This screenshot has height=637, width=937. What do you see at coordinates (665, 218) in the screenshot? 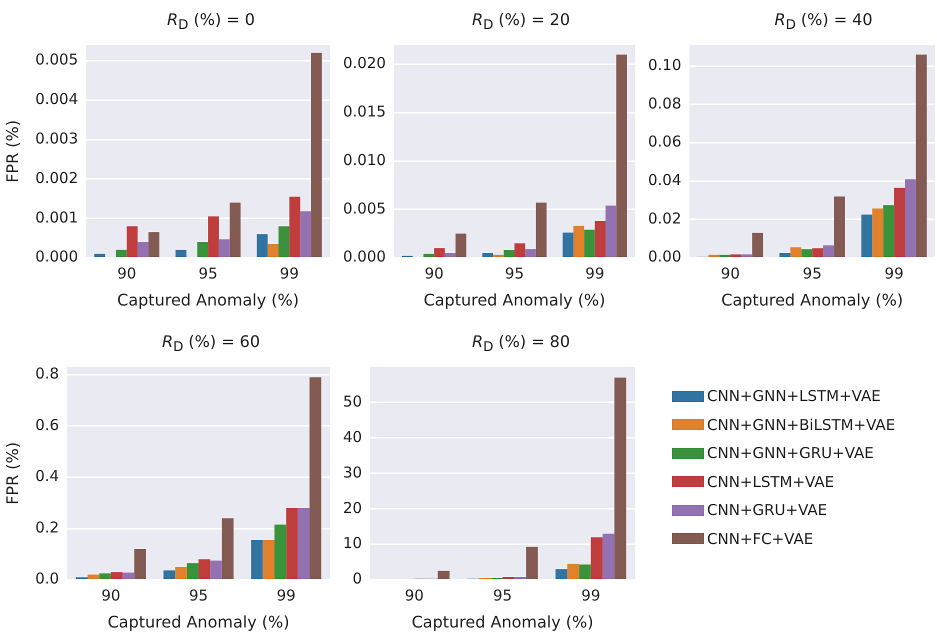
I see `y-tick-label: 0.02` at bounding box center [665, 218].